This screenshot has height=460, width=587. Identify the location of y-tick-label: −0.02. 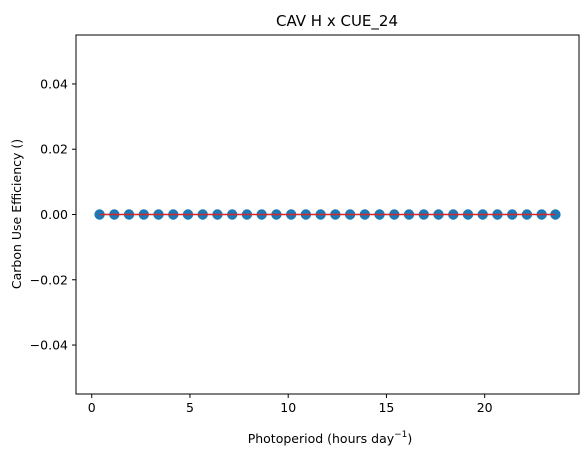
(49, 279).